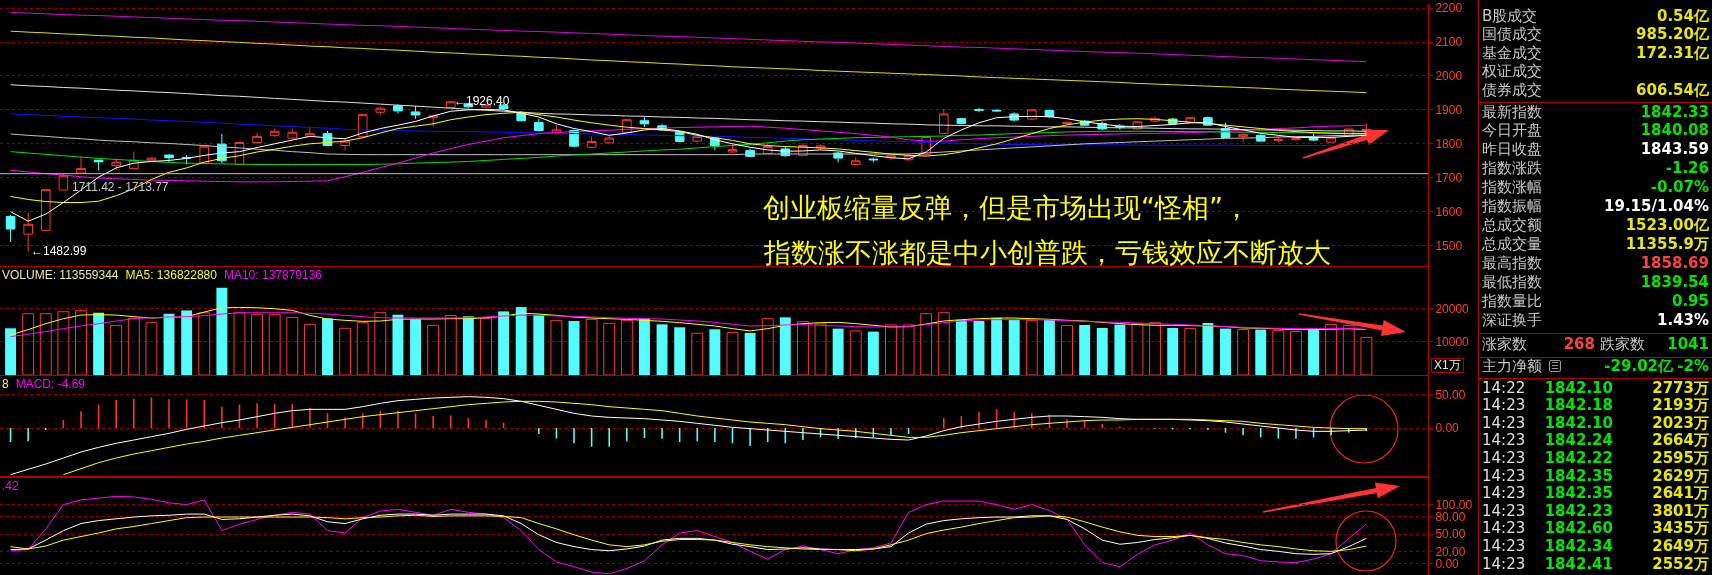 Image resolution: width=1712 pixels, height=575 pixels. What do you see at coordinates (1454, 504) in the screenshot?
I see `y-tick-label: 100.00` at bounding box center [1454, 504].